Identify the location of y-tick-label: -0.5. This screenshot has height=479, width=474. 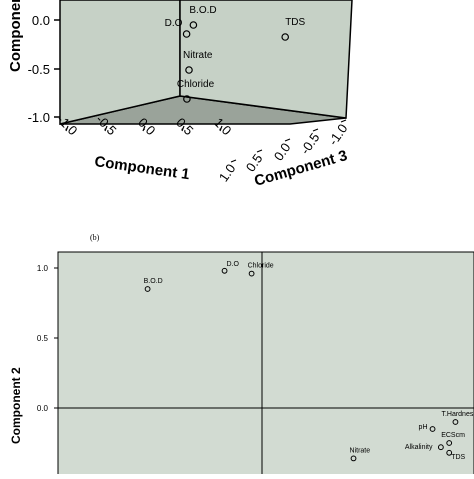
(309, 143).